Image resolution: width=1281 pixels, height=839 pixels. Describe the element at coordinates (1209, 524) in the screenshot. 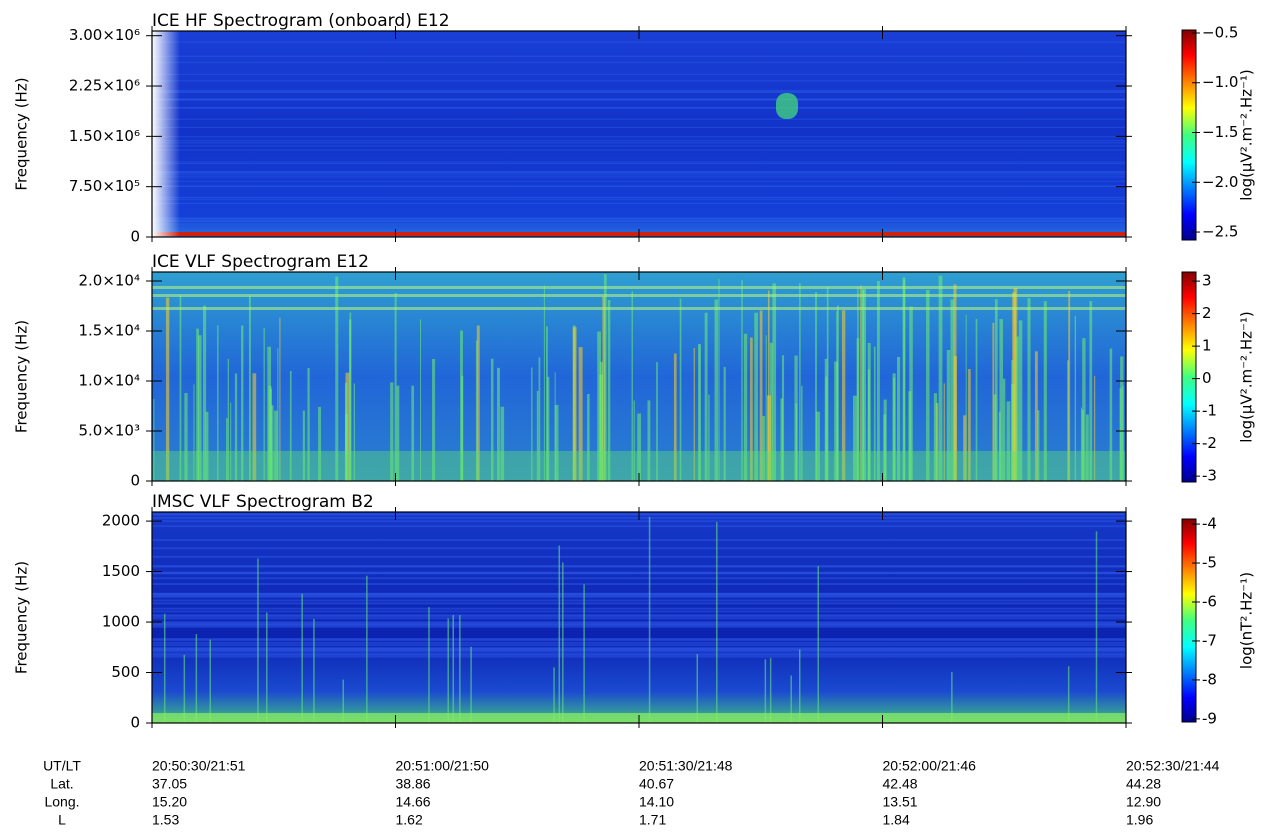

I see `colorbar-tick-label: -4` at that location.